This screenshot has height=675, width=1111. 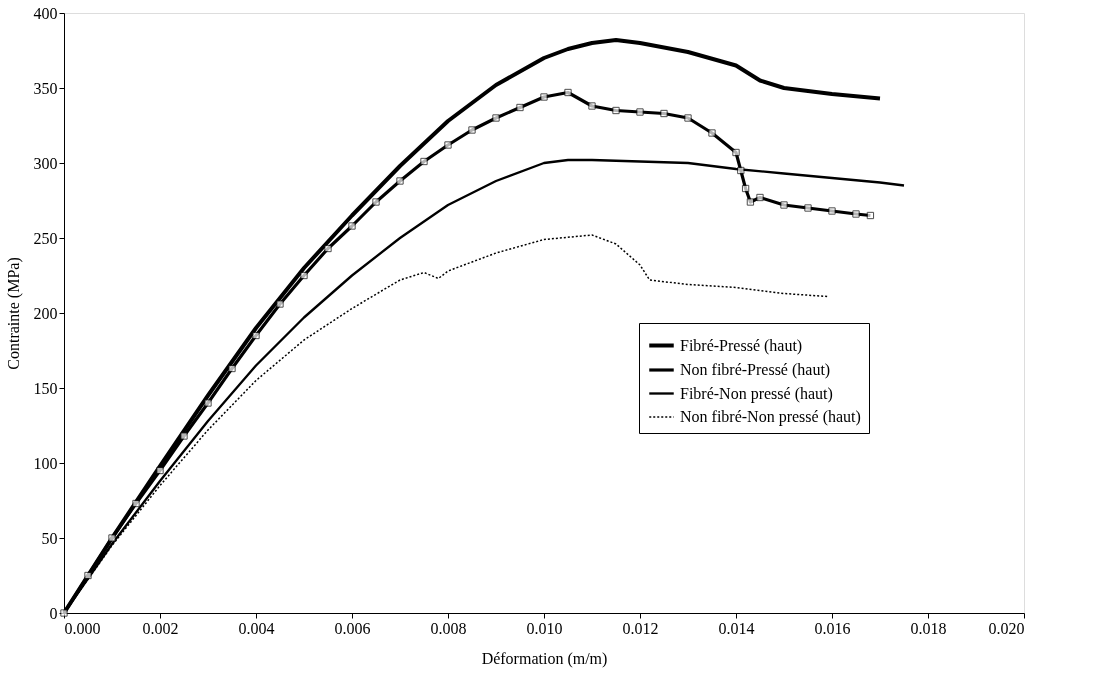 I want to click on y-tick-label: 350, so click(x=45, y=88).